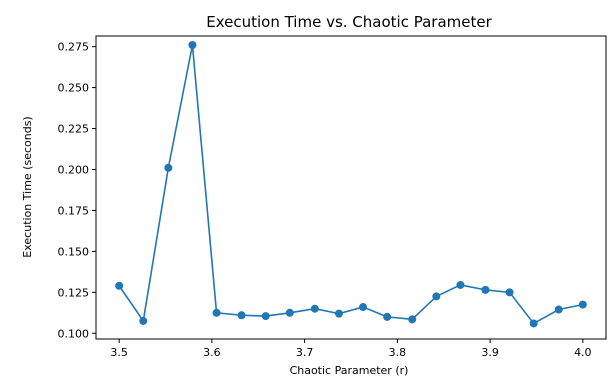  I want to click on y-axis-label: Execution Time (seconds), so click(27, 186).